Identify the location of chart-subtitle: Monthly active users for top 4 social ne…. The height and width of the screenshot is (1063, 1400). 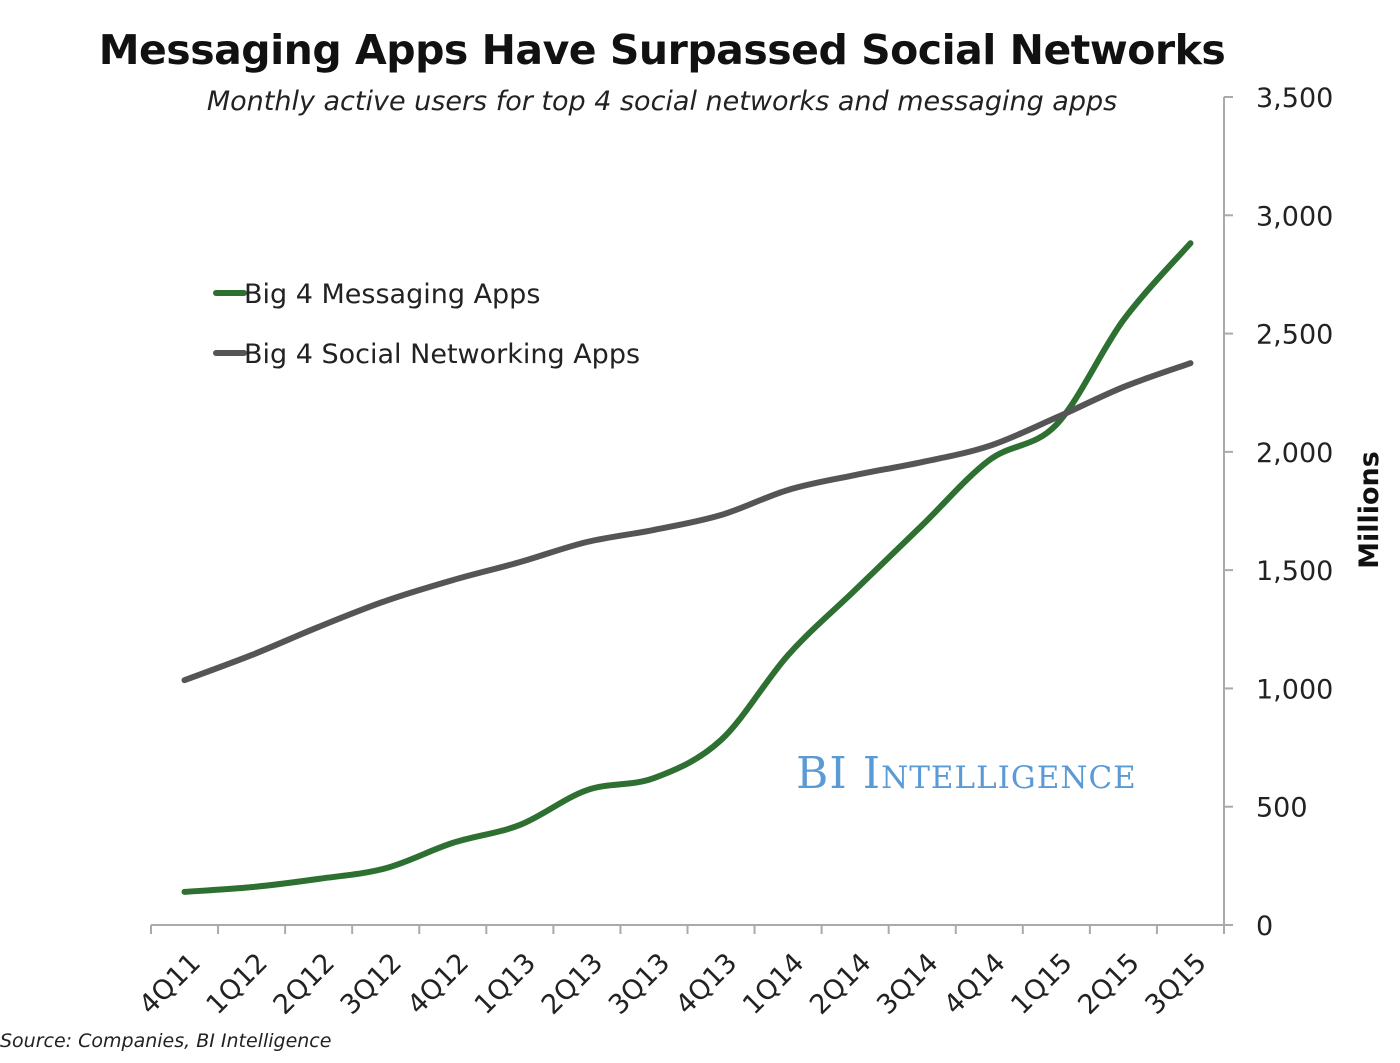
(662, 101).